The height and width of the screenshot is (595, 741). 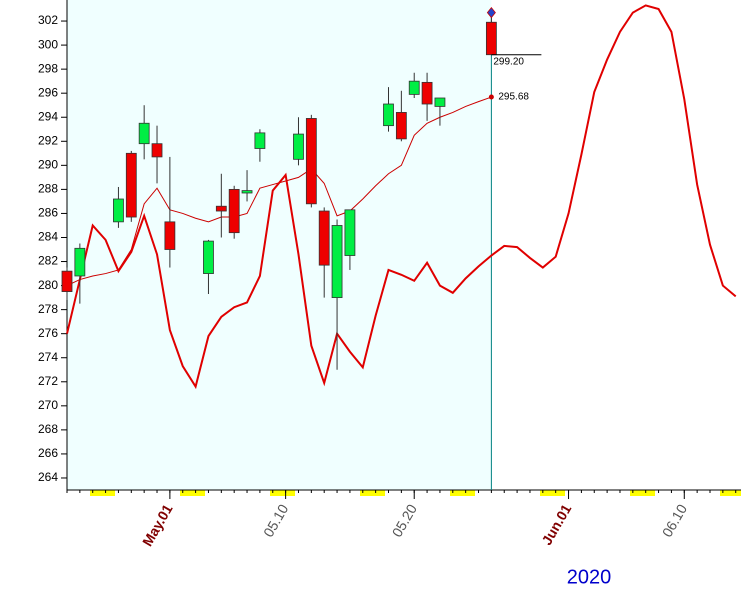 I want to click on y-tick-label: 266, so click(x=48, y=453).